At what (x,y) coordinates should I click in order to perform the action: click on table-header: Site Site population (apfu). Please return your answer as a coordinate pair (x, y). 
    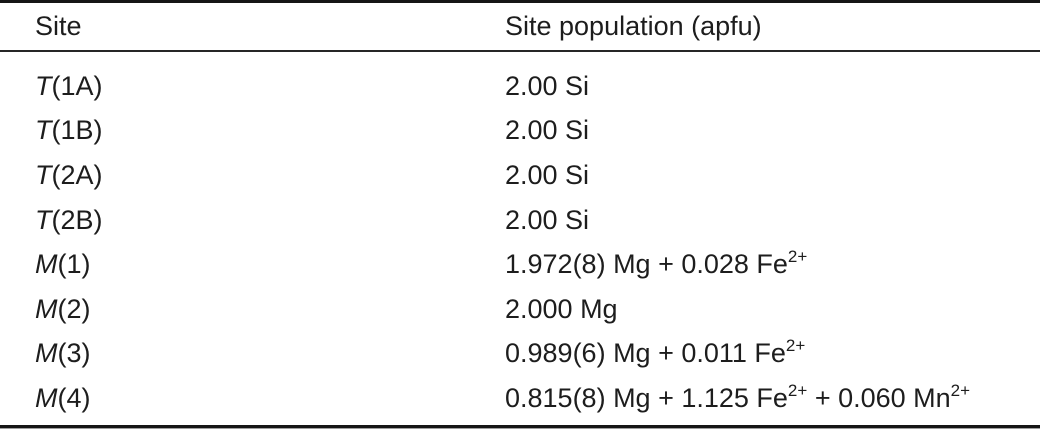
    Looking at the image, I should click on (520, 26).